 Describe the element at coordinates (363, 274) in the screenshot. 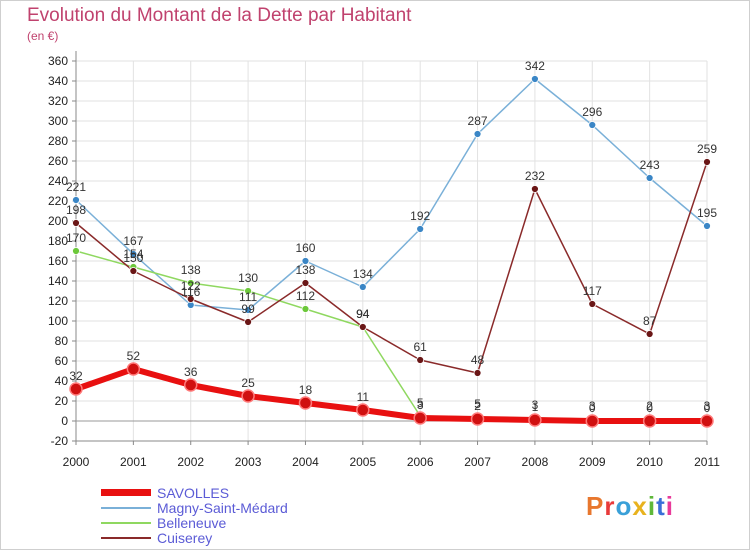

I see `data-label: 134` at that location.